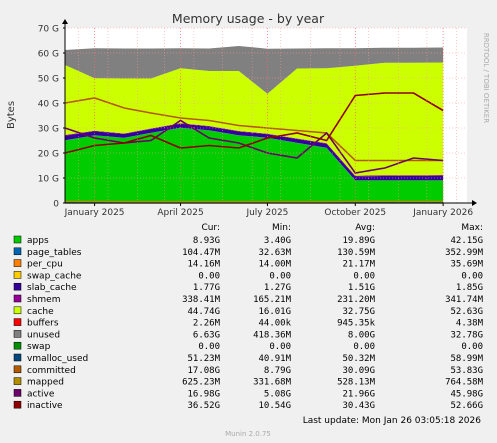 This screenshot has height=443, width=497. Describe the element at coordinates (358, 265) in the screenshot. I see `legend-value-avg: 21.17M` at that location.